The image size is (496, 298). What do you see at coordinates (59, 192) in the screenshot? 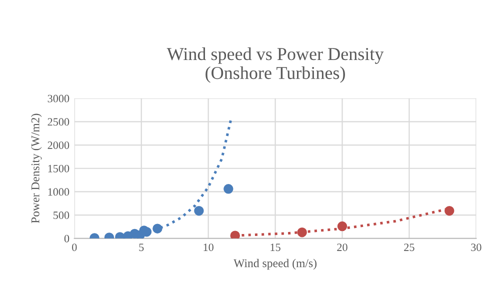
I see `y-tick-label: 1000` at bounding box center [59, 192].